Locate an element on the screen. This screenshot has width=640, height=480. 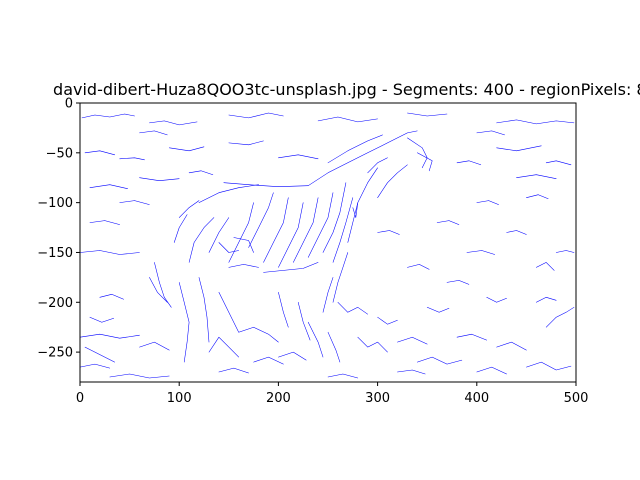
x-tick-label-4: 400 is located at coordinates (476, 398).